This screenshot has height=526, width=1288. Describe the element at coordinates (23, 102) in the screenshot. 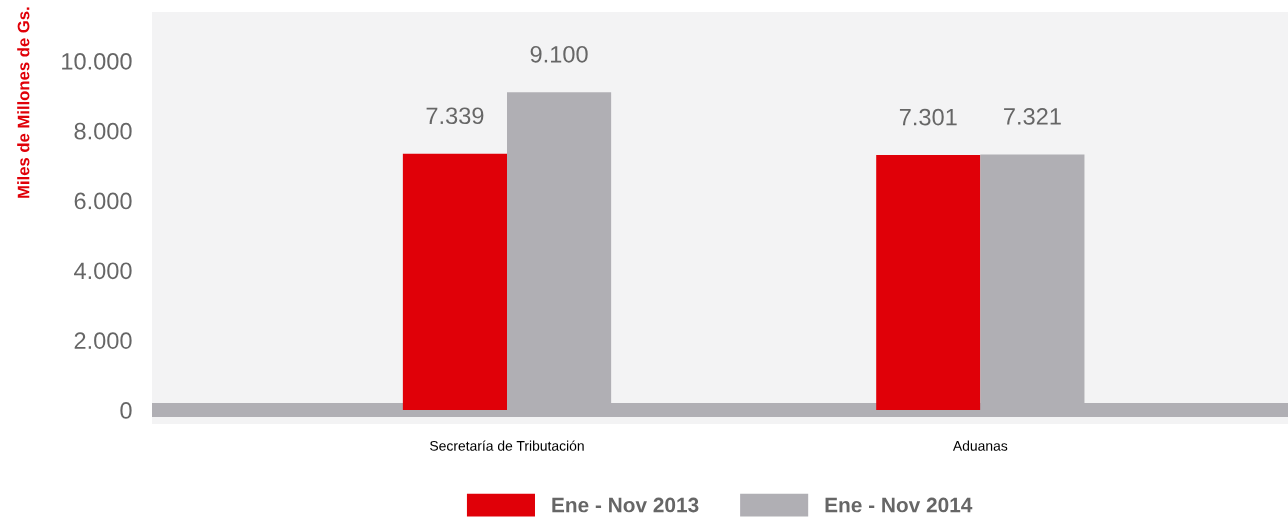

I see `y-axis-title: Miles de Millones de Gs.` at that location.